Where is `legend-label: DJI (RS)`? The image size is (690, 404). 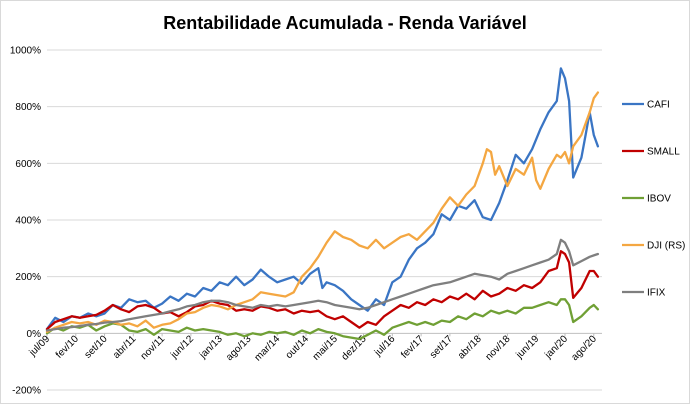 legend-label: DJI (RS) is located at coordinates (666, 246).